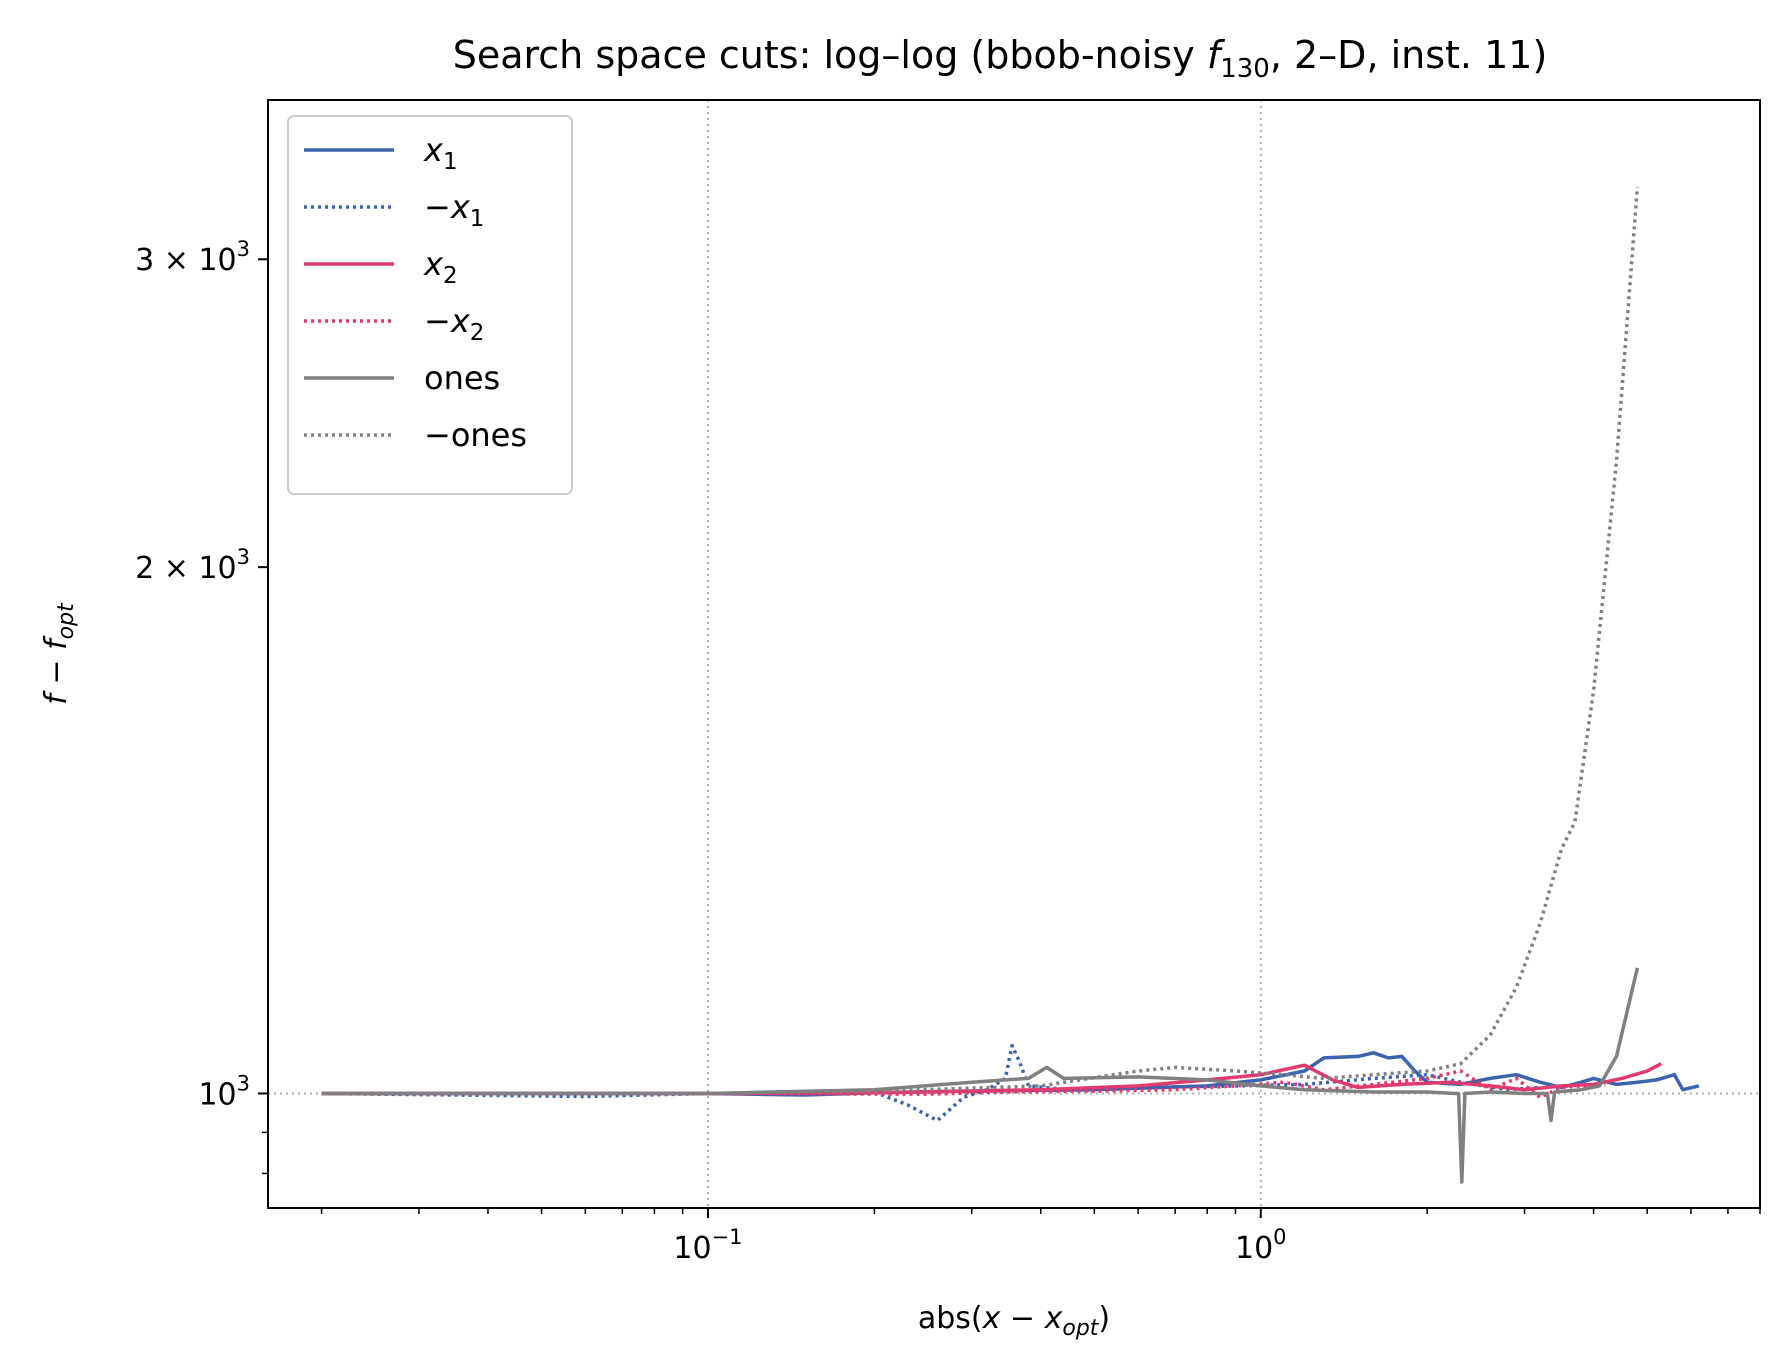  Describe the element at coordinates (192, 257) in the screenshot. I see `y-tick-label: 3 × 103` at that location.